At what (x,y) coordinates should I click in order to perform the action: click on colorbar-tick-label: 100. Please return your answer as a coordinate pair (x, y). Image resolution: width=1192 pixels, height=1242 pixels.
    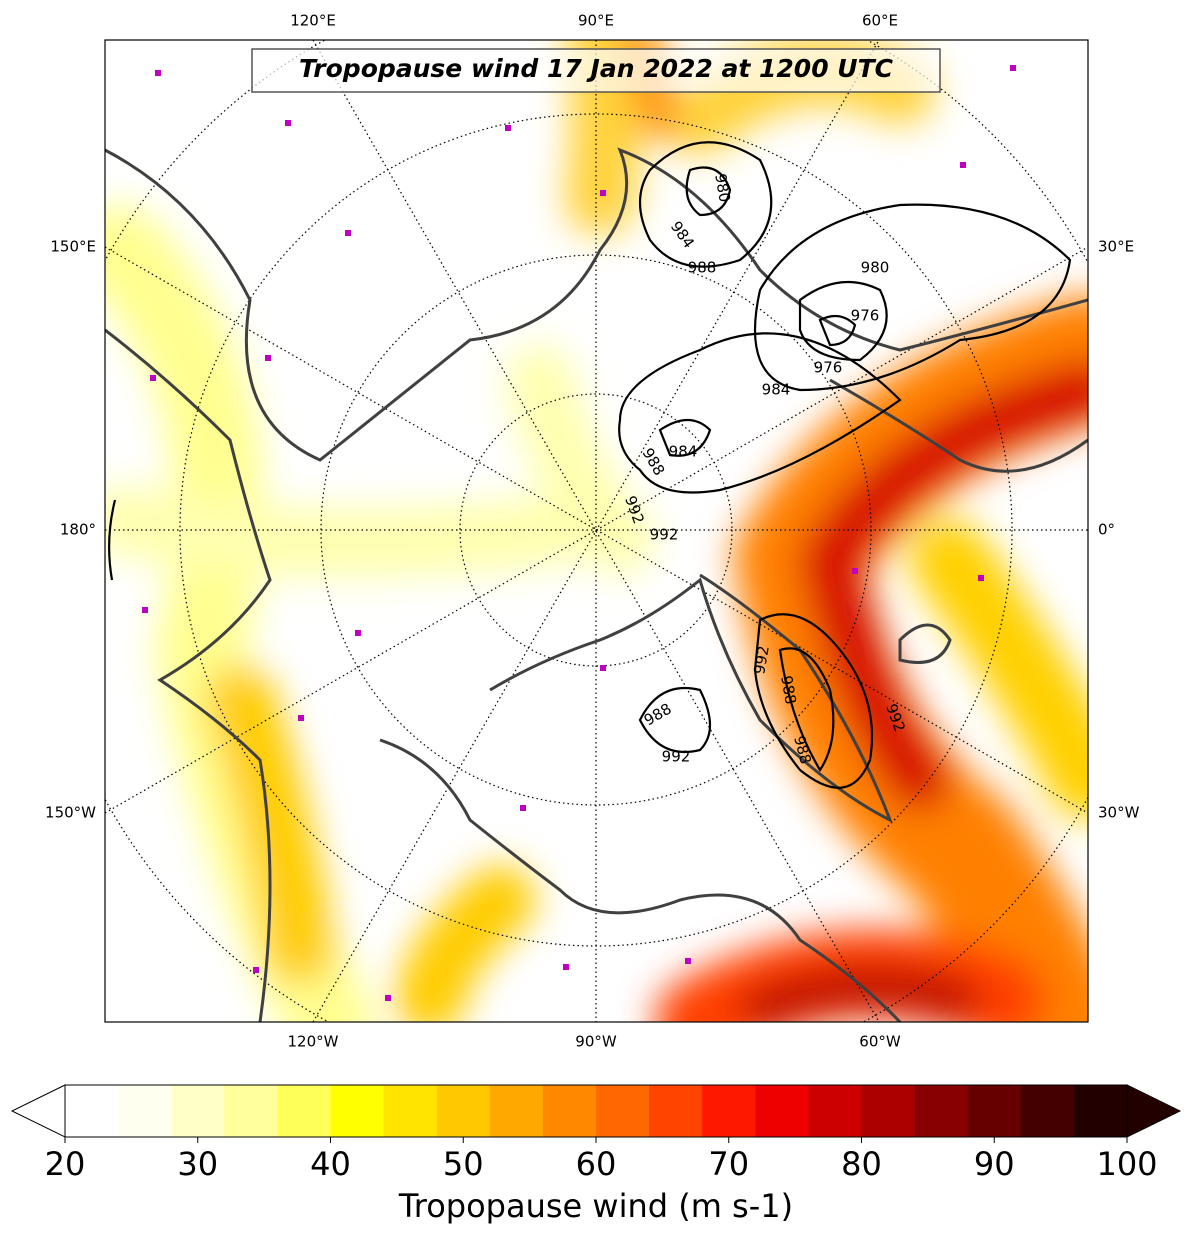
    Looking at the image, I should click on (1126, 1164).